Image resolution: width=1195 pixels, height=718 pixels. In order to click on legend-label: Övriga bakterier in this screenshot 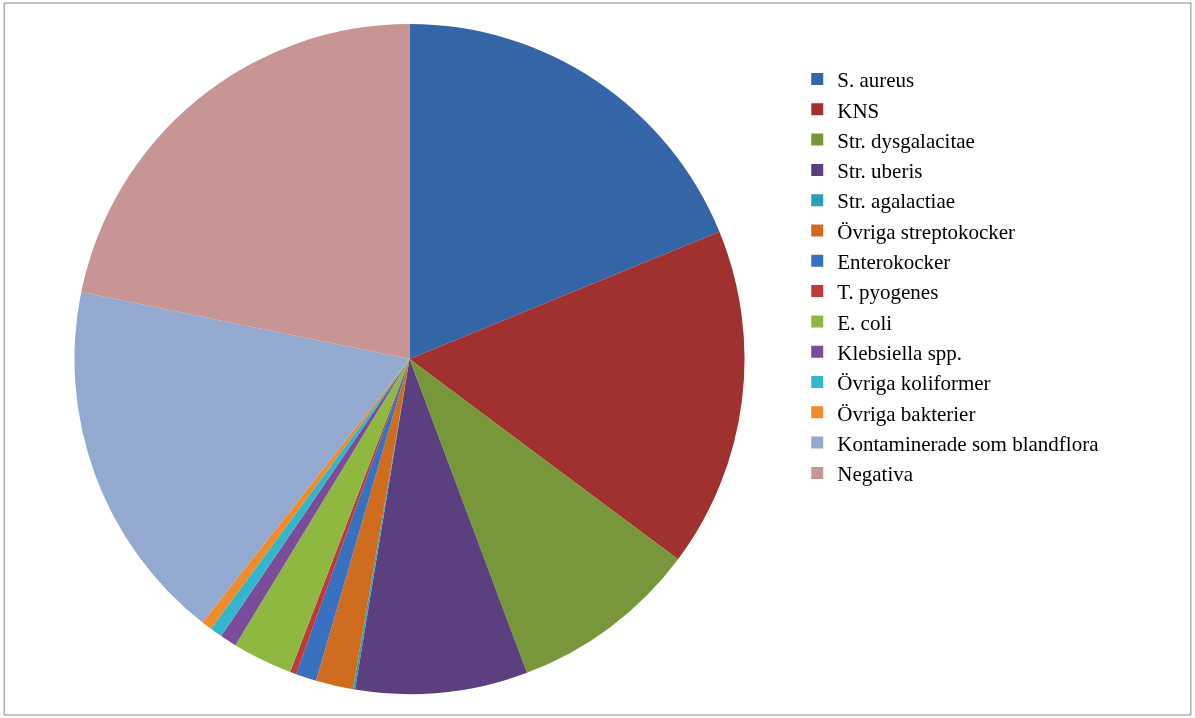, I will do `click(906, 413)`.